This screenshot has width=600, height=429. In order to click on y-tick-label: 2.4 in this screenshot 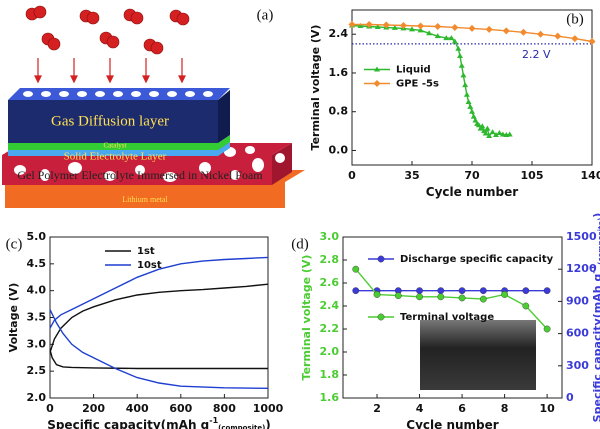, I will do `click(339, 33)`.